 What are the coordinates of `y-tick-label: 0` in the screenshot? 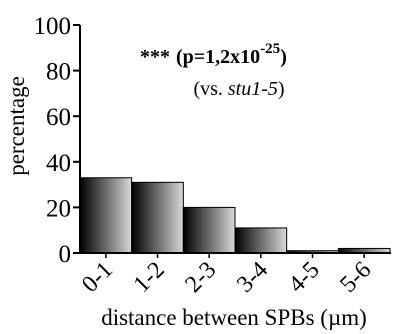 It's located at (65, 254).